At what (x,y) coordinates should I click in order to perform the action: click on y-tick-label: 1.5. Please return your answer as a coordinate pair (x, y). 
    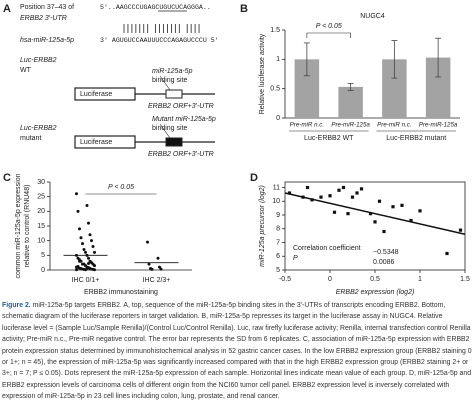
    Looking at the image, I should click on (275, 30).